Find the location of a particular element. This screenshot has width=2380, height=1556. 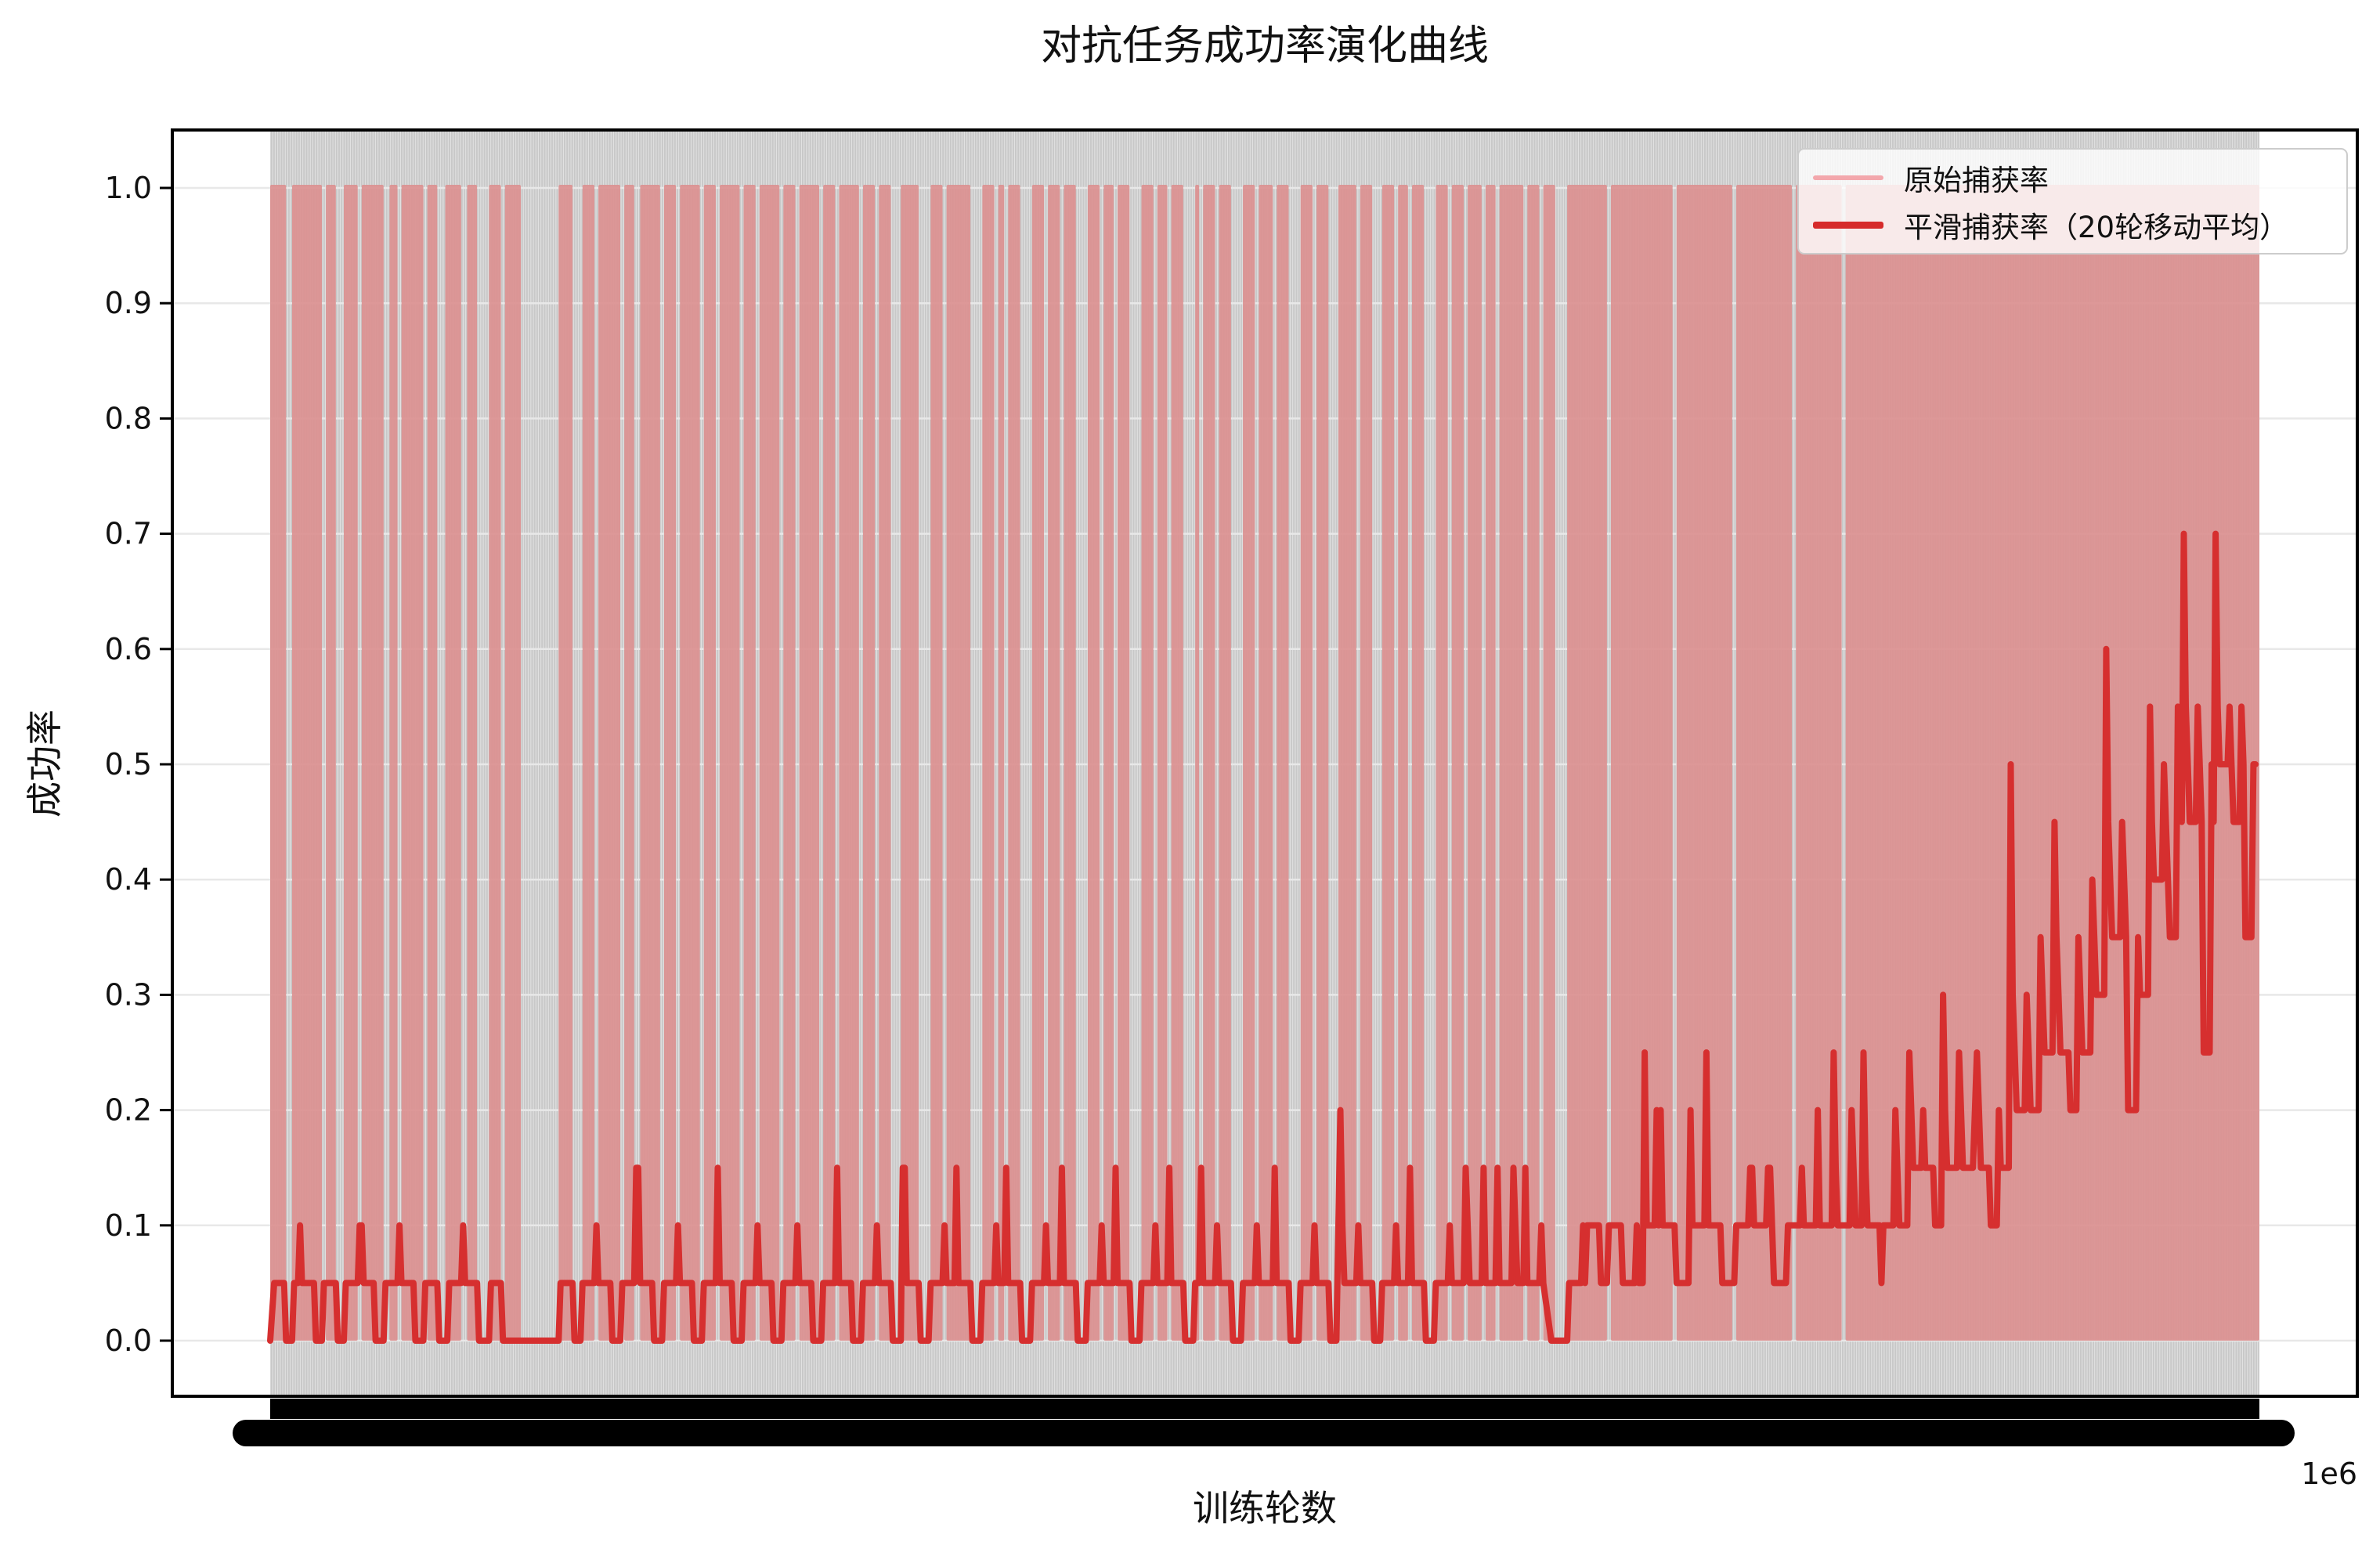

y-tick-label: 0.3 is located at coordinates (128, 994).